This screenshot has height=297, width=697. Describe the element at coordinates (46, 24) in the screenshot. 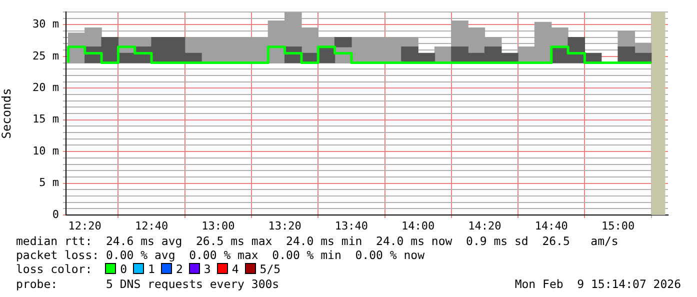

I see `y-tick-label: 30 m` at that location.